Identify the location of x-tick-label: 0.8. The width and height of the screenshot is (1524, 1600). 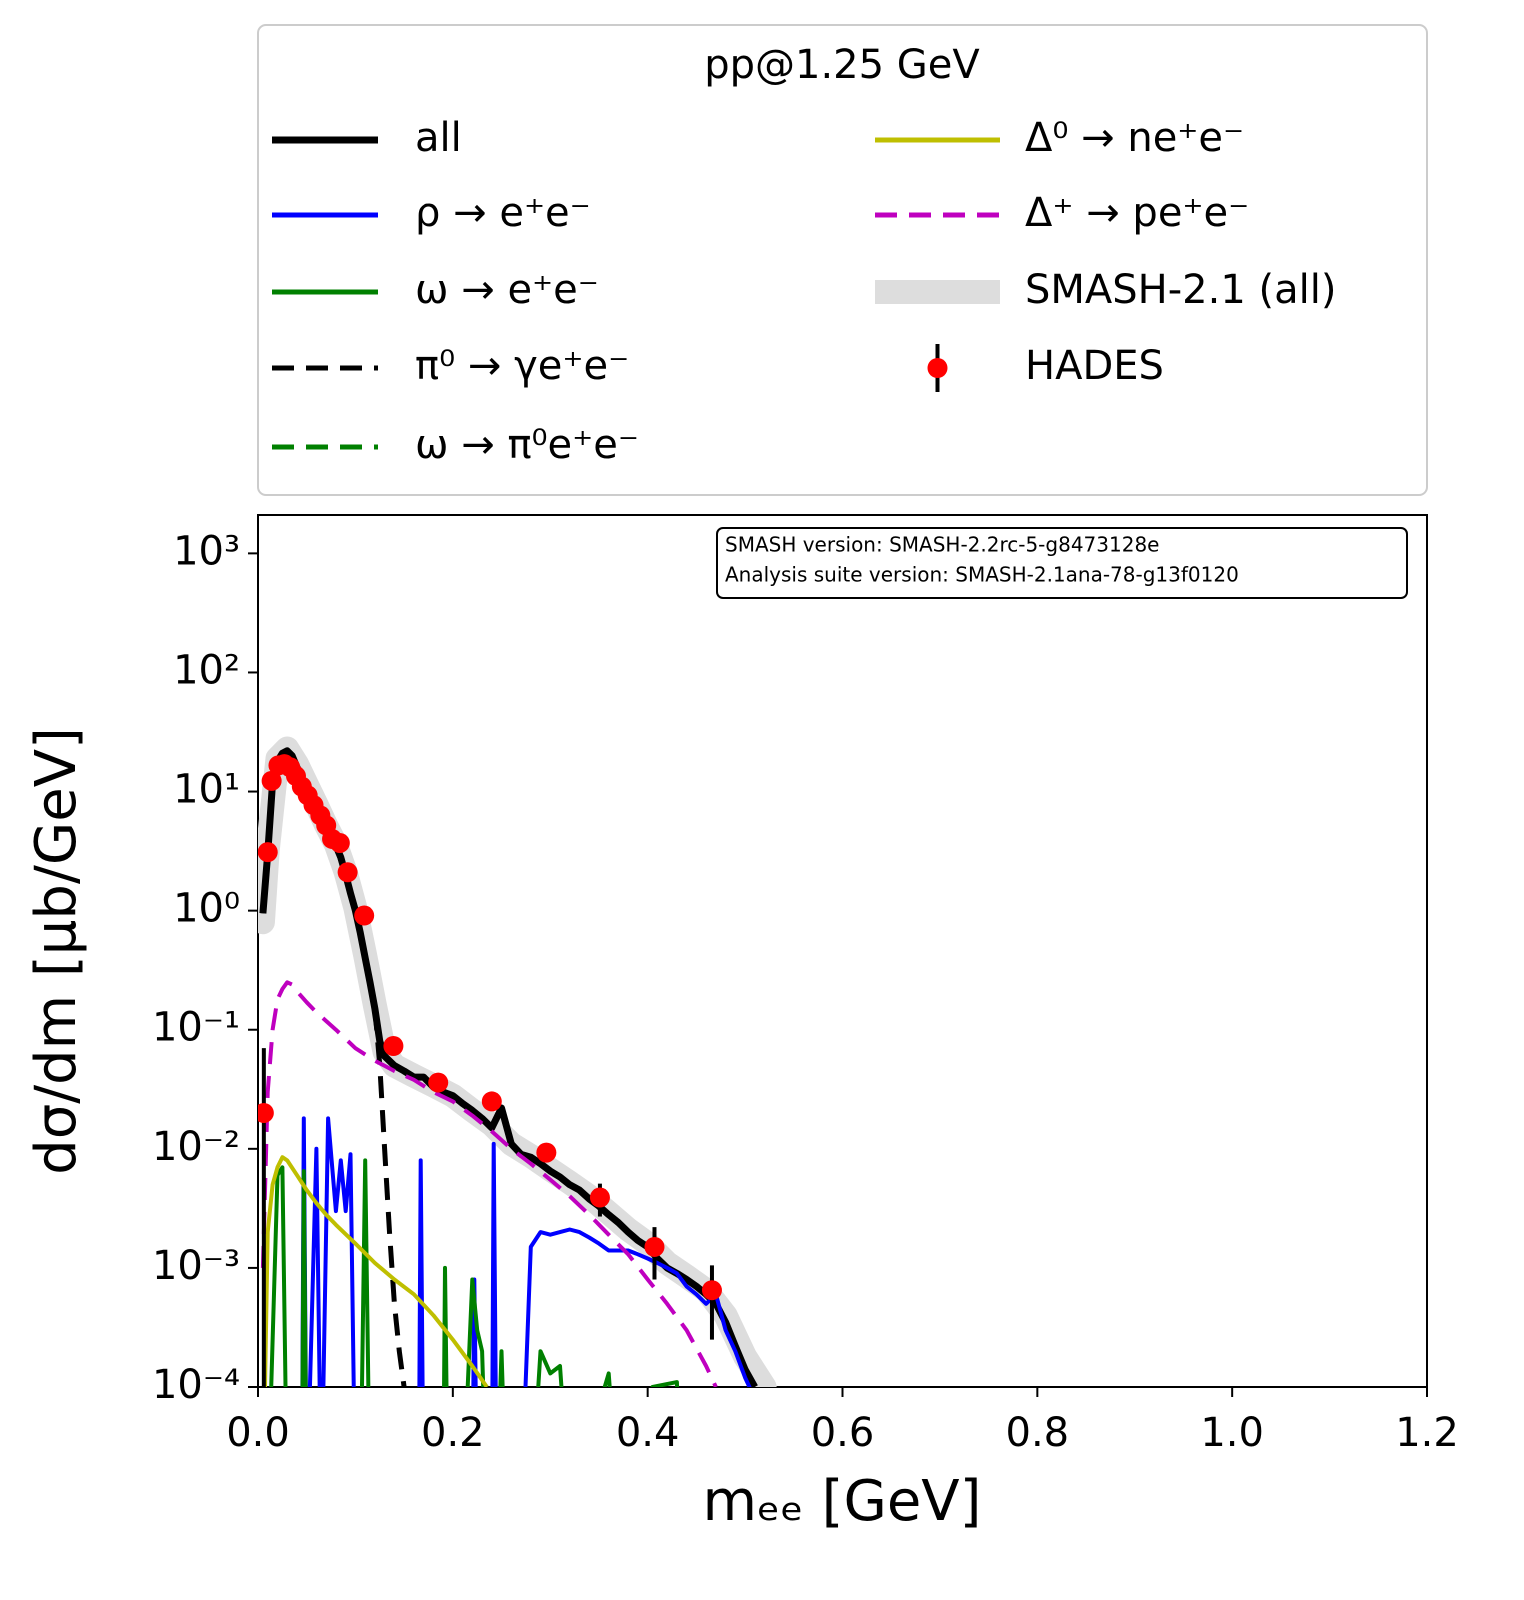
(1038, 1433).